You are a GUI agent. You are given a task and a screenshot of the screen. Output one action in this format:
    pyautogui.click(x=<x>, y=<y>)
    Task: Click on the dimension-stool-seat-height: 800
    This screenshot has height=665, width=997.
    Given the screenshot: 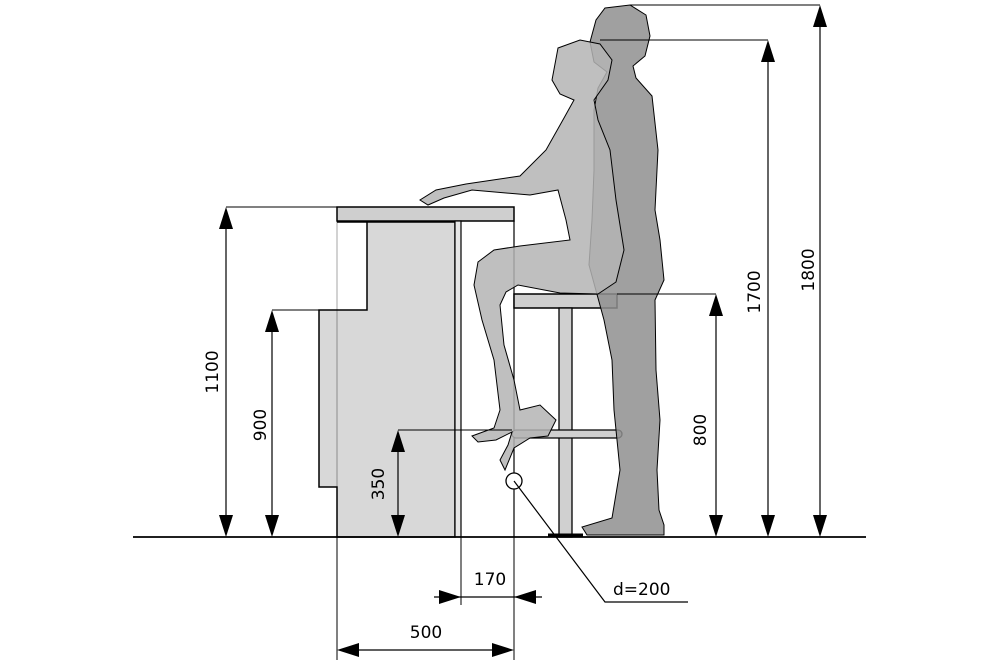 What is the action you would take?
    pyautogui.click(x=670, y=415)
    